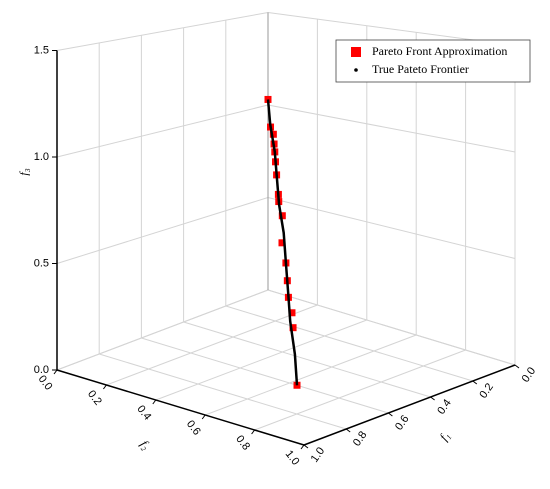  Describe the element at coordinates (402, 422) in the screenshot. I see `x-tick-label: 0.6` at that location.